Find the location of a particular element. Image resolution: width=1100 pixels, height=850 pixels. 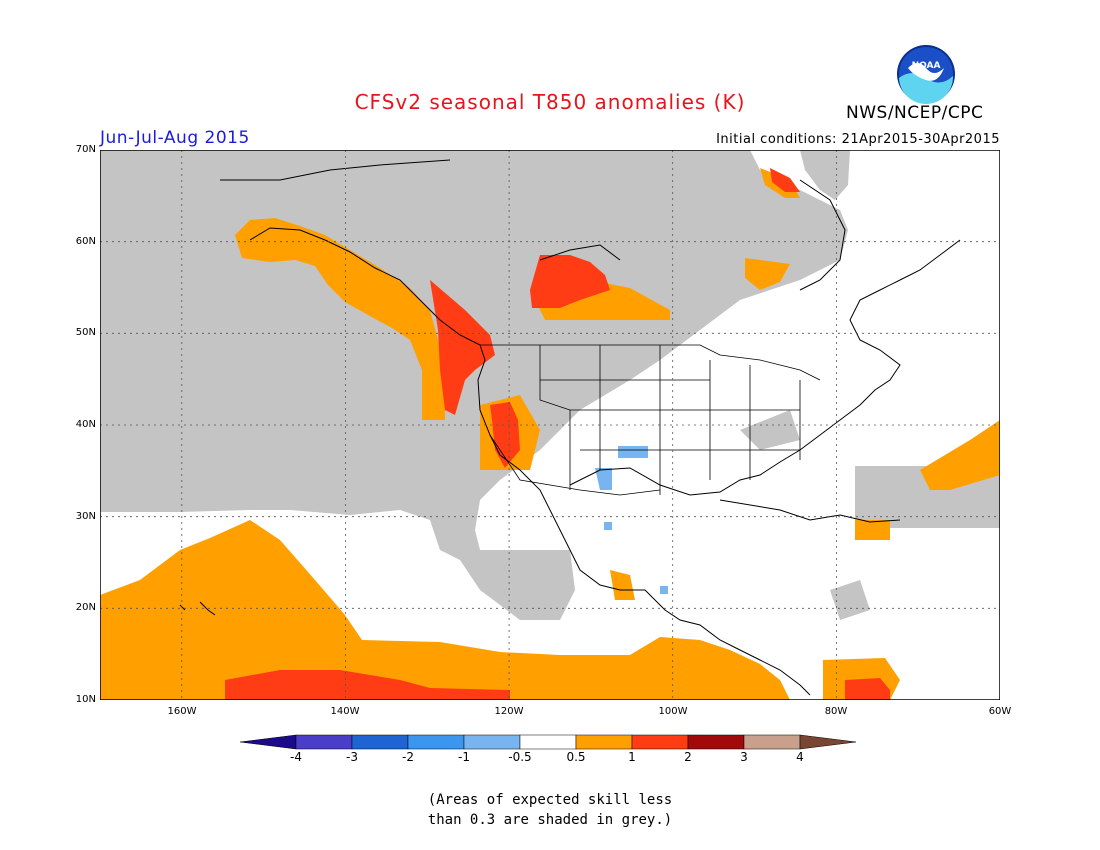

legend-label: -0.5 is located at coordinates (520, 757).